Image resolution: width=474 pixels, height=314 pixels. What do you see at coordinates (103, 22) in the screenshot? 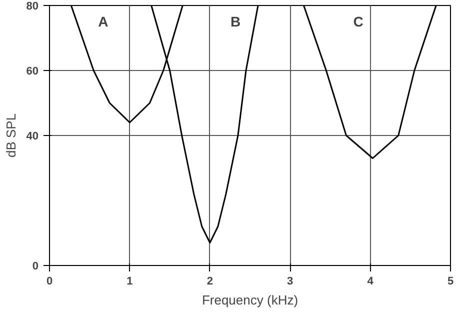
I see `annotation: A` at bounding box center [103, 22].